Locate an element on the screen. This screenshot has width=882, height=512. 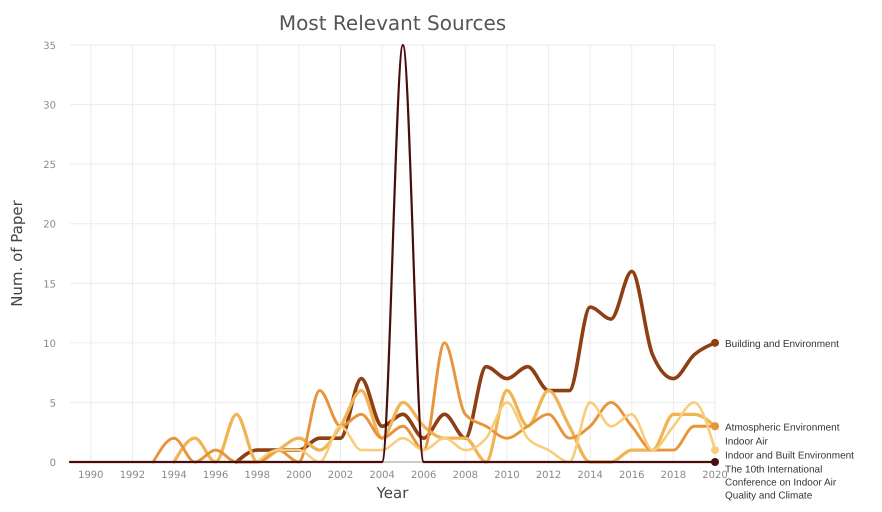
x-tick-label: 2006 is located at coordinates (423, 475).